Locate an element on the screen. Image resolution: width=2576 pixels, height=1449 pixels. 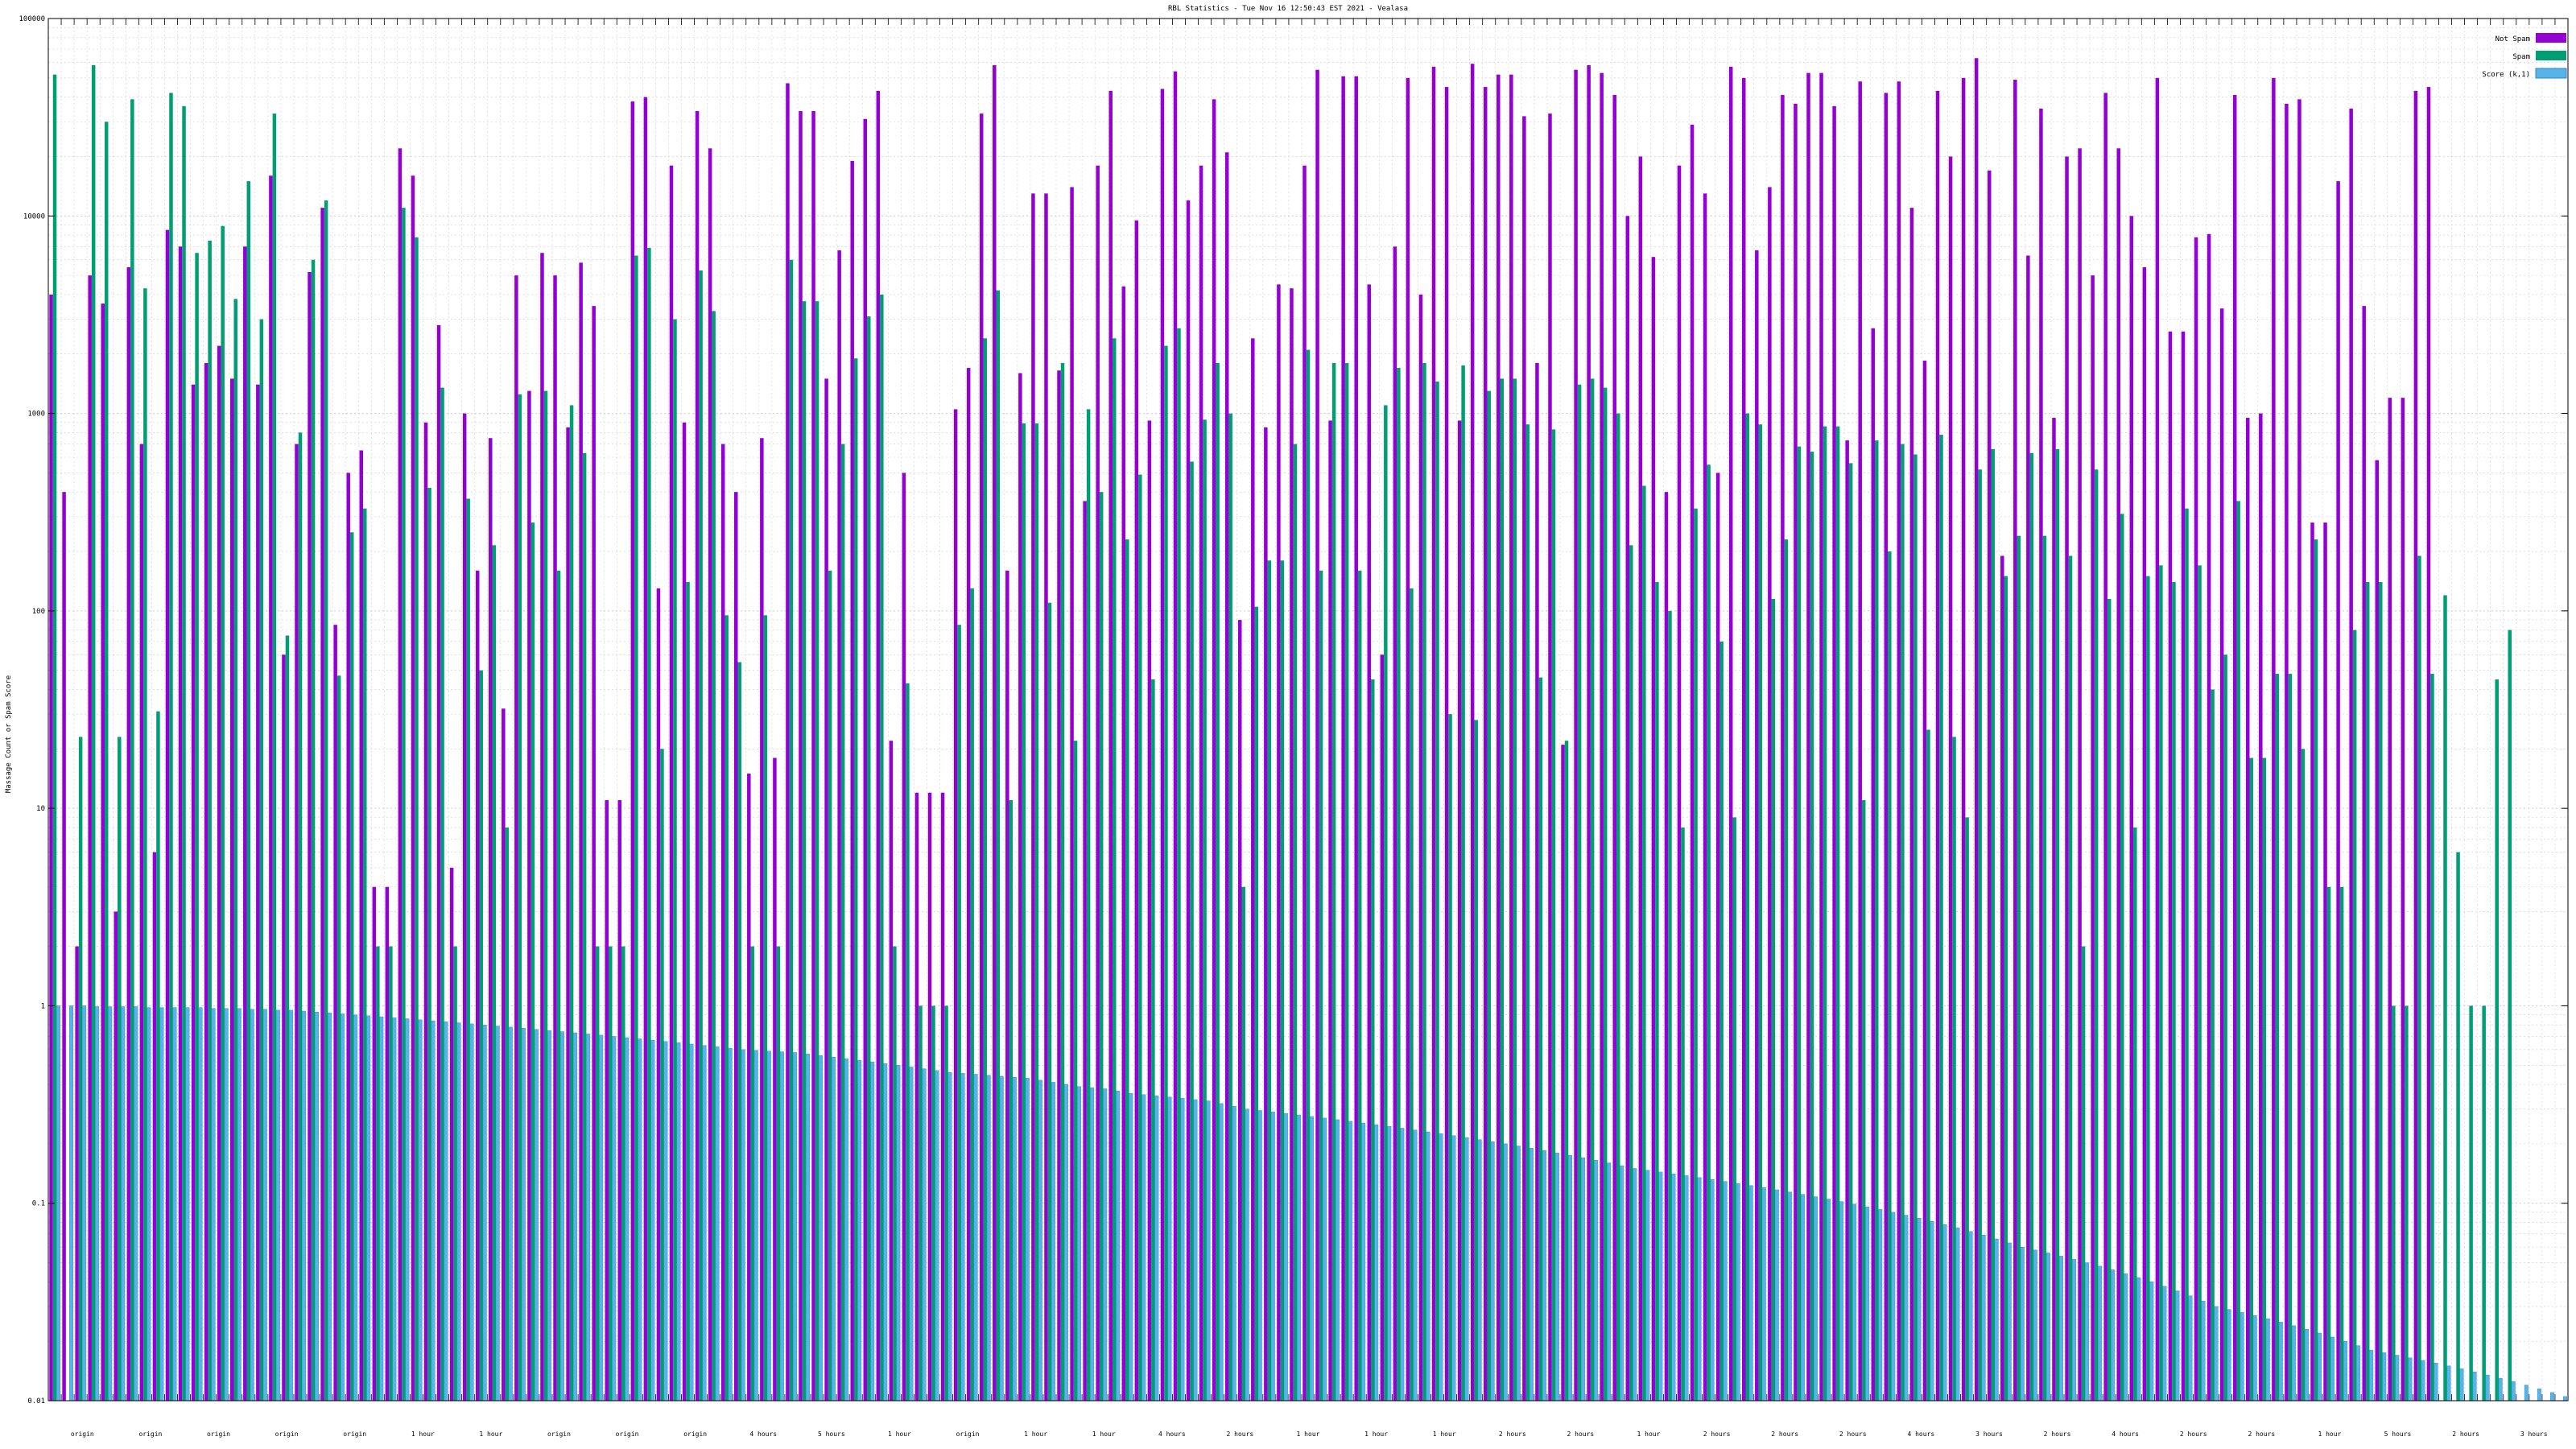
y-tick-label: 100 is located at coordinates (38, 612).